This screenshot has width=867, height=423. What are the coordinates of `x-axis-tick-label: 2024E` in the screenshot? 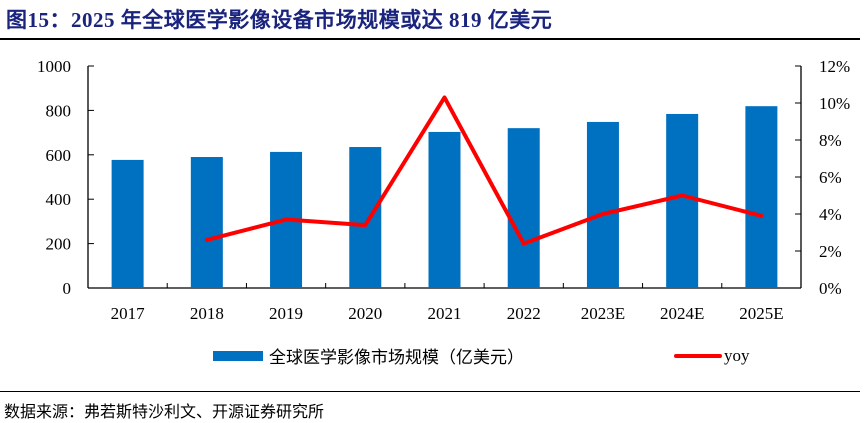 It's located at (682, 313).